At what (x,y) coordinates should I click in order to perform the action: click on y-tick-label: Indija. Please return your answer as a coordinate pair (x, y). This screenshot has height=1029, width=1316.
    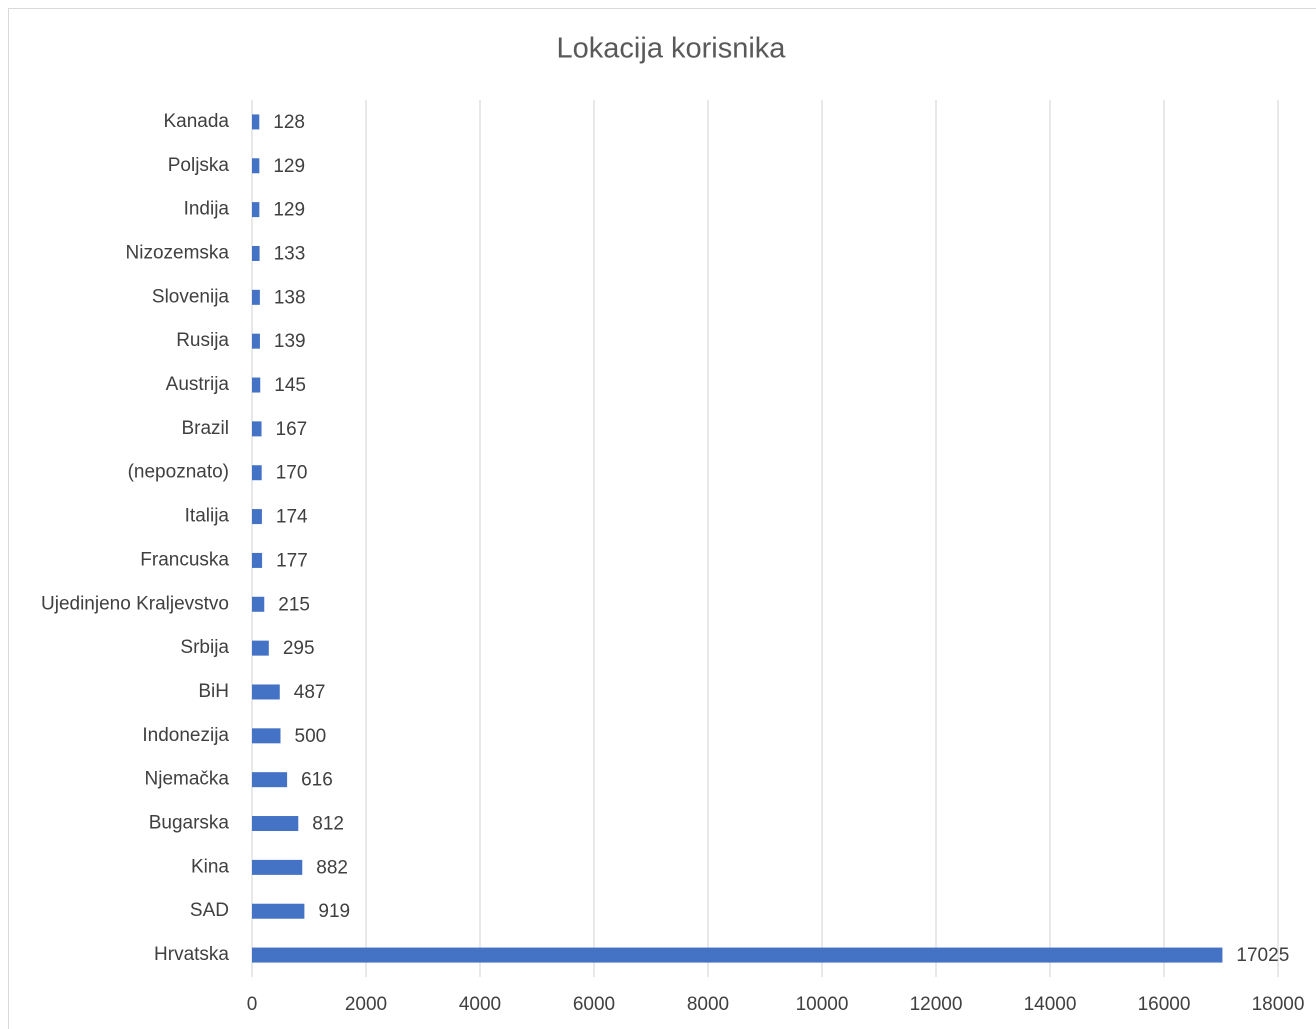
    Looking at the image, I should click on (207, 209).